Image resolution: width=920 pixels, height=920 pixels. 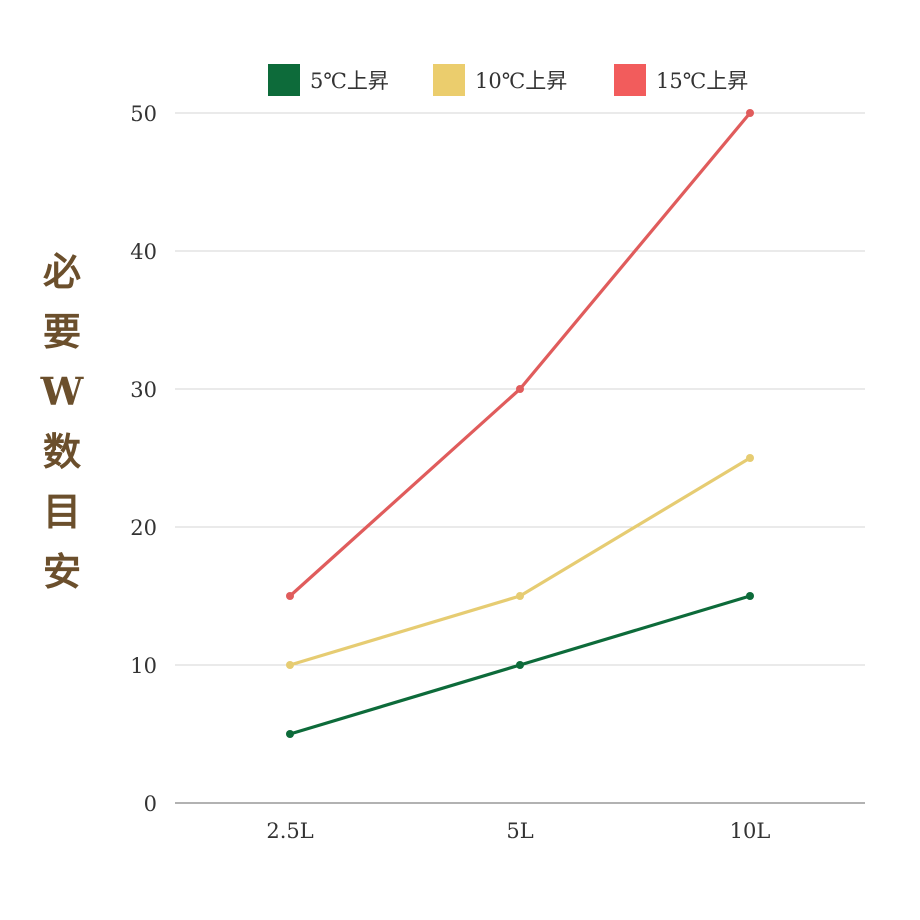 What do you see at coordinates (62, 571) in the screenshot?
I see `y-axis-label-char: 安` at bounding box center [62, 571].